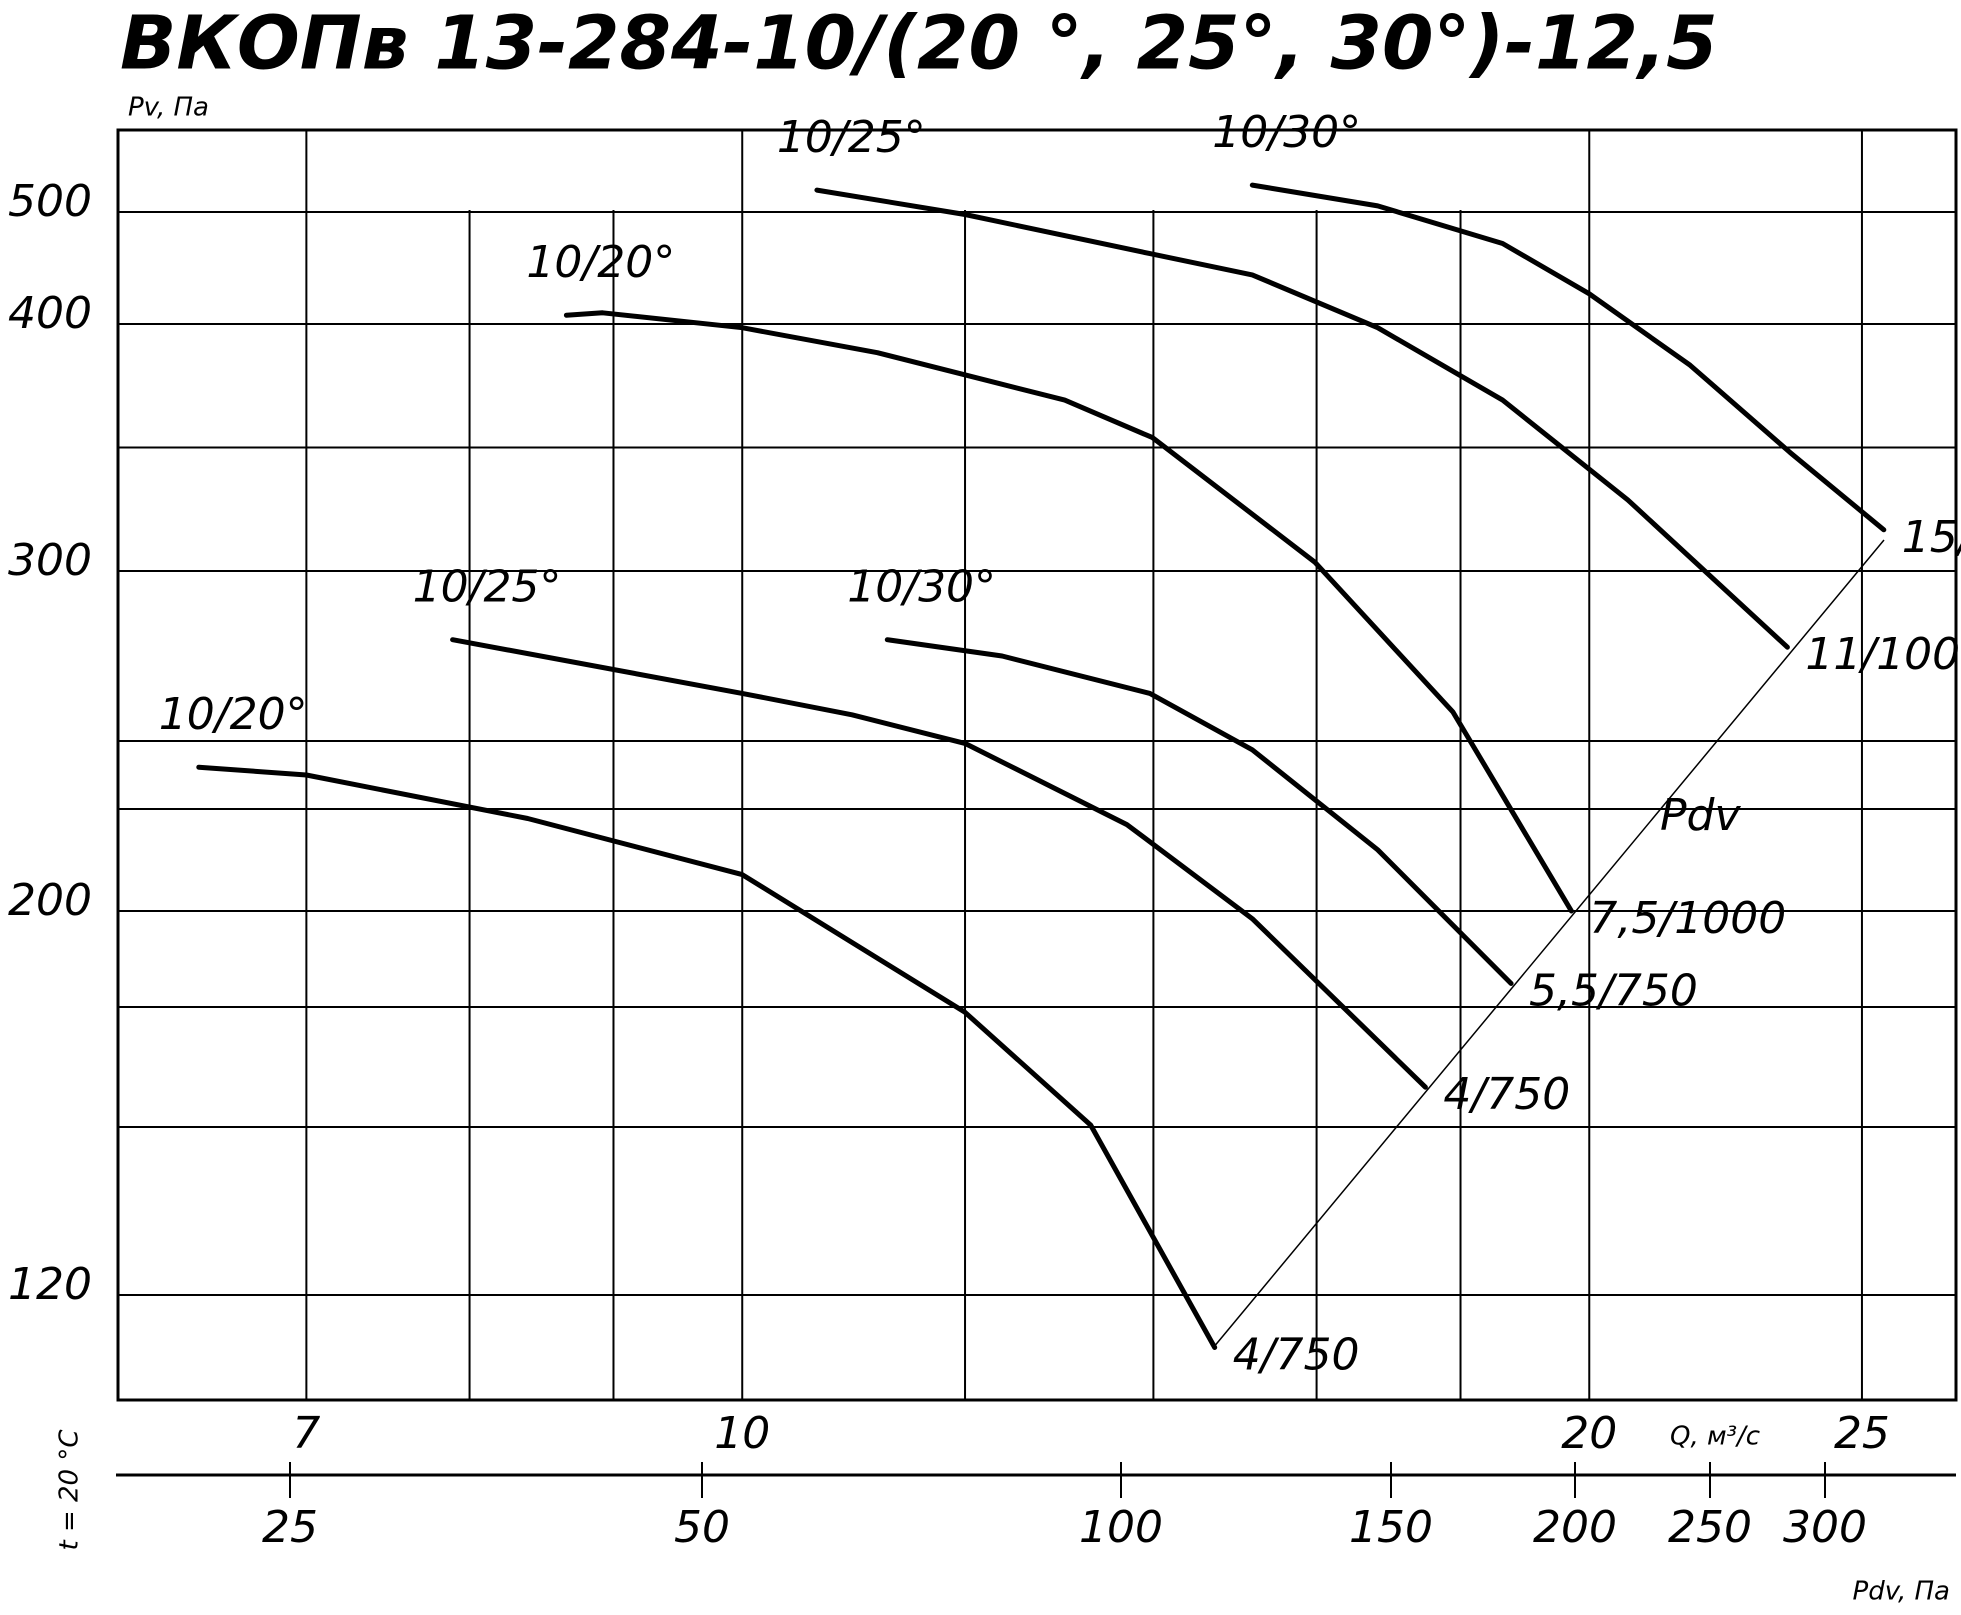 Image resolution: width=1961 pixels, height=1615 pixels. I want to click on pdv-label: Pdv, so click(1700, 815).